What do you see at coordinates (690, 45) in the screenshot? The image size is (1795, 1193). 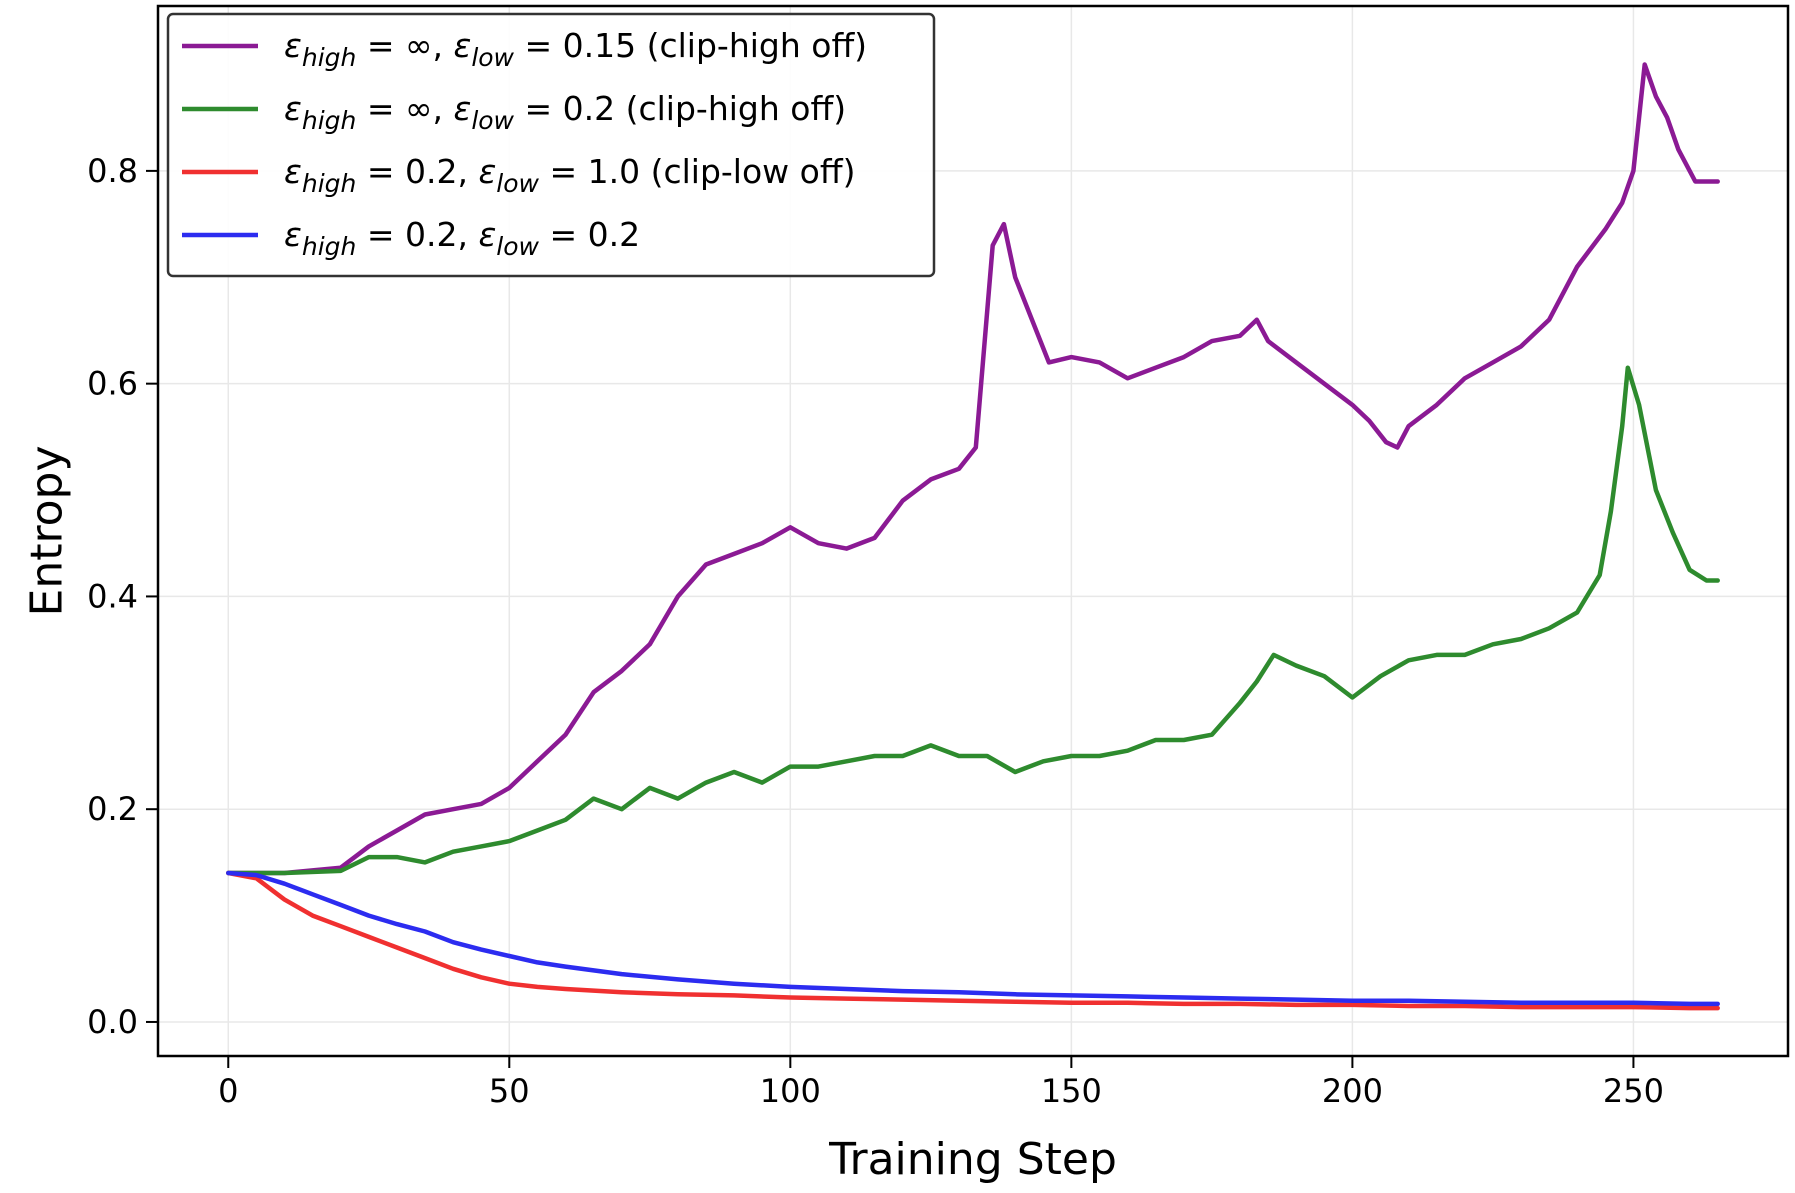 I see `legend-label-part: = 0.15 (clip-high off)` at bounding box center [690, 45].